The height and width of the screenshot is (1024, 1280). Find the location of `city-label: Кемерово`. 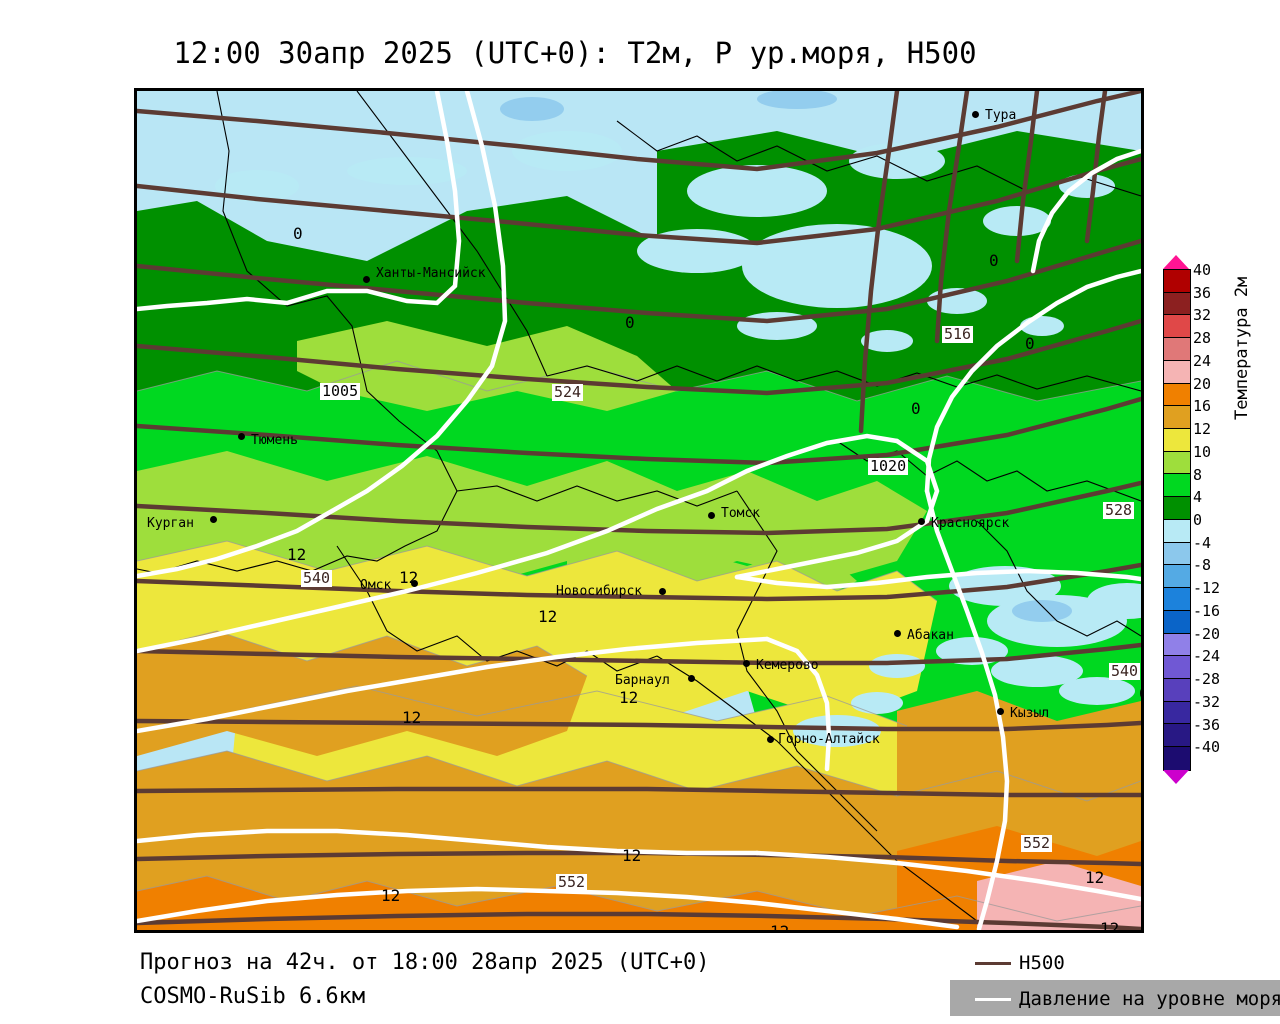

city-label: Кемерово is located at coordinates (787, 665).